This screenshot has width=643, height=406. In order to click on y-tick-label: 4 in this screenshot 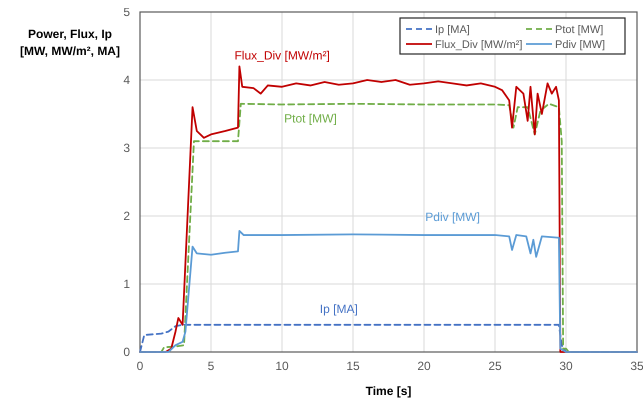, I will do `click(126, 80)`.